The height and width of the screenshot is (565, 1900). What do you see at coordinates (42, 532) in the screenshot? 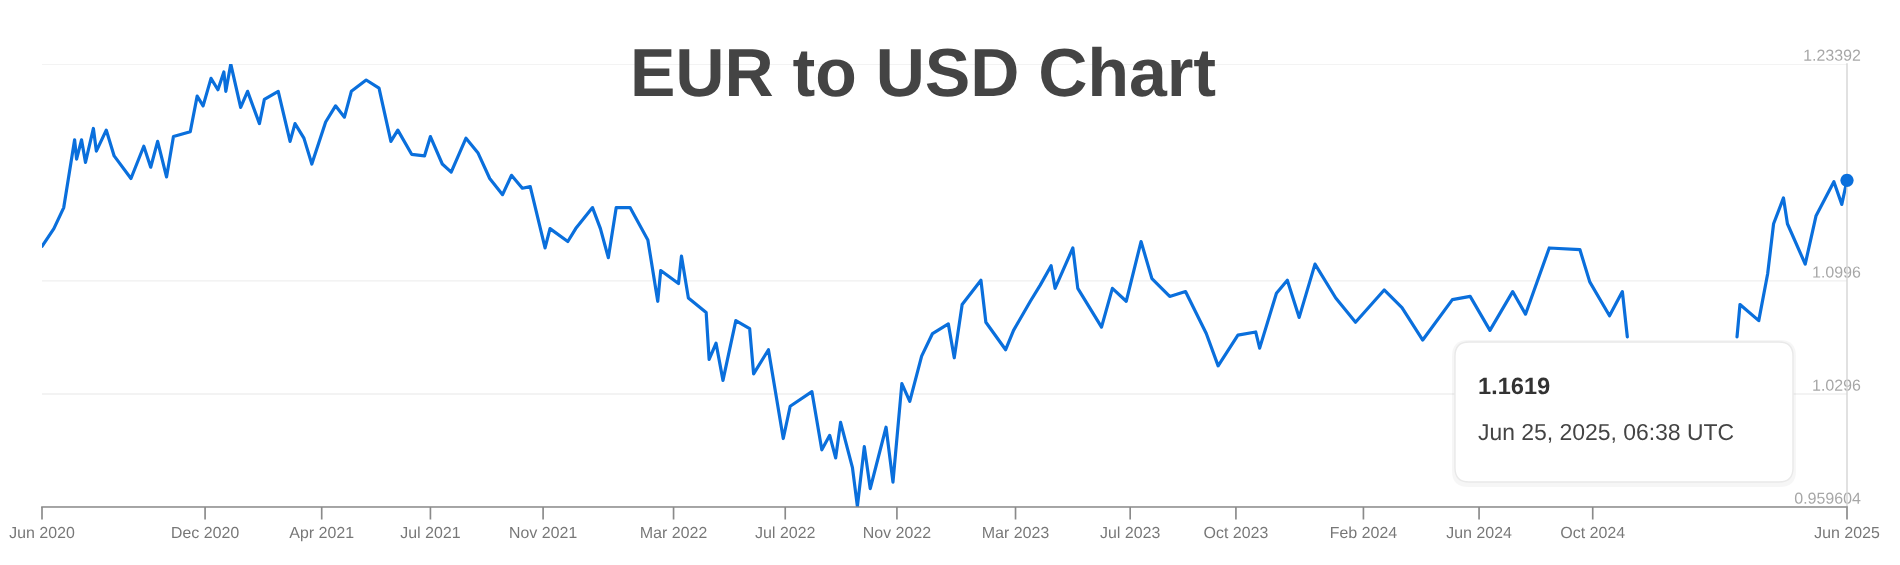
I see `x-tick-label: Jun 2020` at bounding box center [42, 532].